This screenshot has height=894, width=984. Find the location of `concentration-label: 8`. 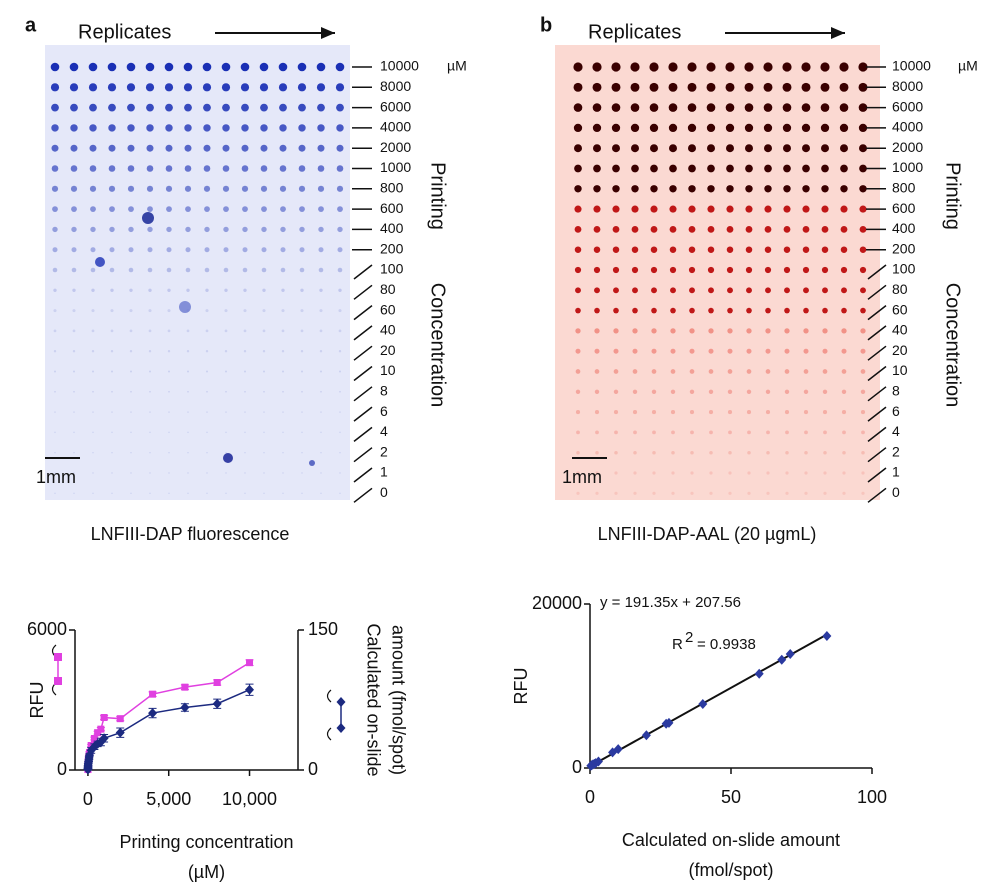

concentration-label: 8 is located at coordinates (384, 391).